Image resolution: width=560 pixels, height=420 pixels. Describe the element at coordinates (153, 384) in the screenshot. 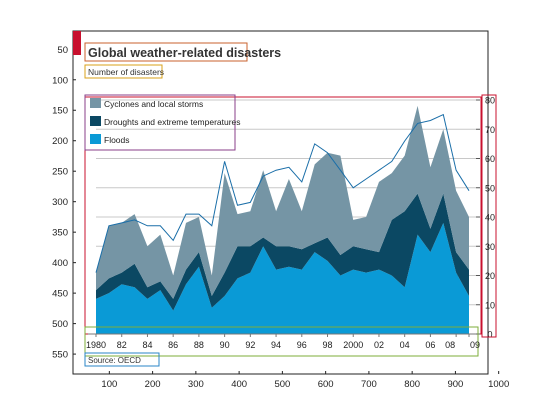

I see `x-tick-label: 200` at that location.